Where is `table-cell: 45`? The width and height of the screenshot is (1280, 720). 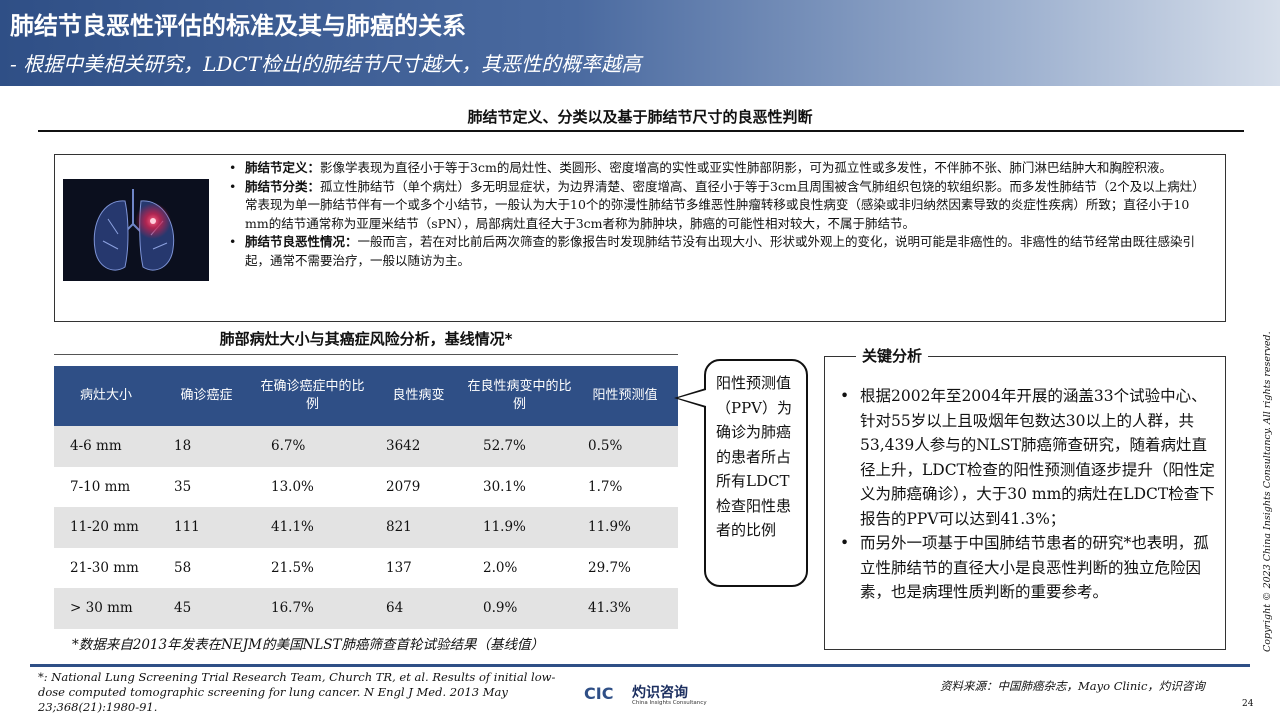 table-cell: 45 is located at coordinates (183, 608).